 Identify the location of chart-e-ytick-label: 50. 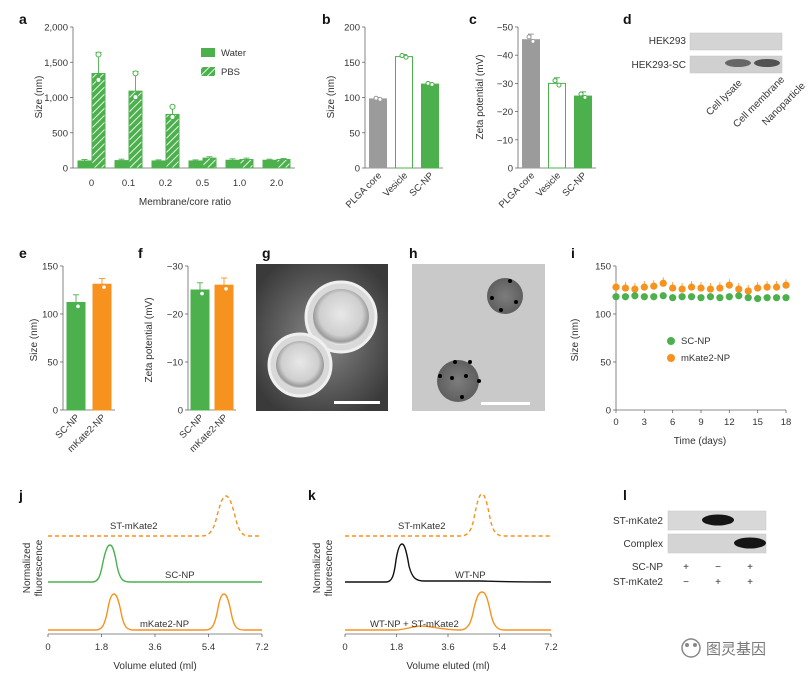
(52, 363).